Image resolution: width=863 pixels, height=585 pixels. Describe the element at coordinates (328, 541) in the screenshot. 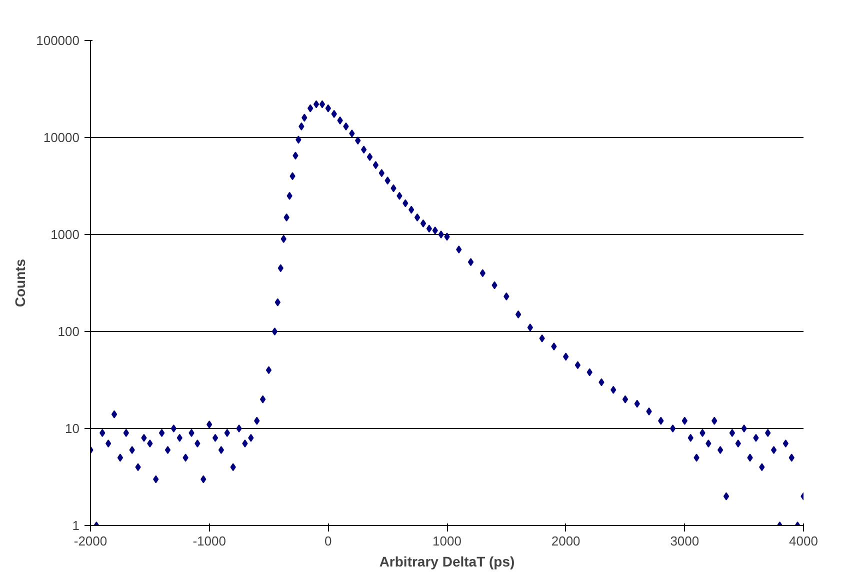

I see `x-tick-label: 0` at that location.